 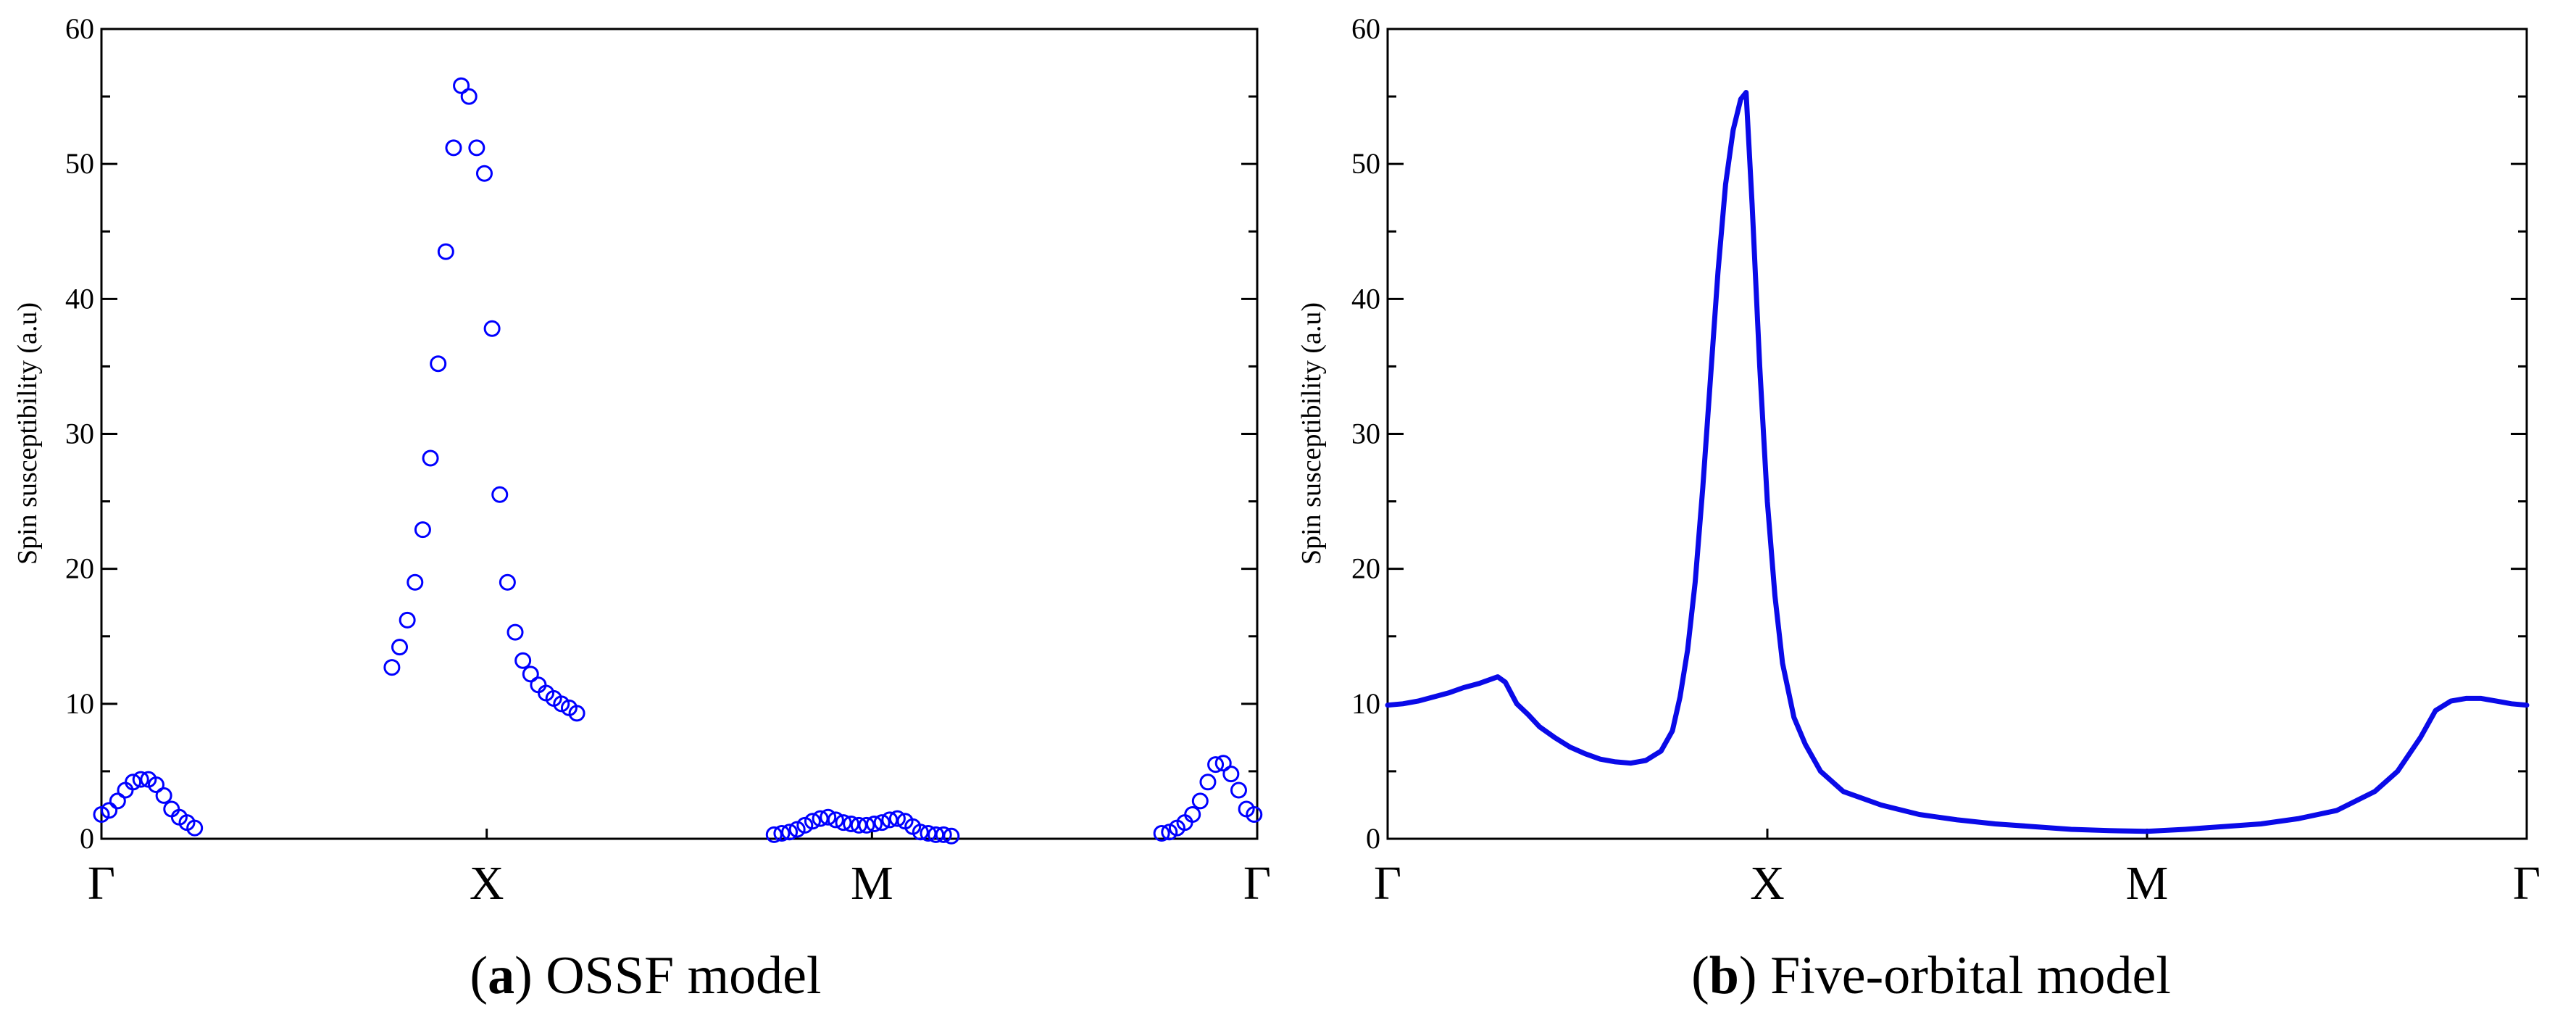 I want to click on panel-b-y-axis-label: Spin susceptibility (a.u), so click(x=1311, y=433).